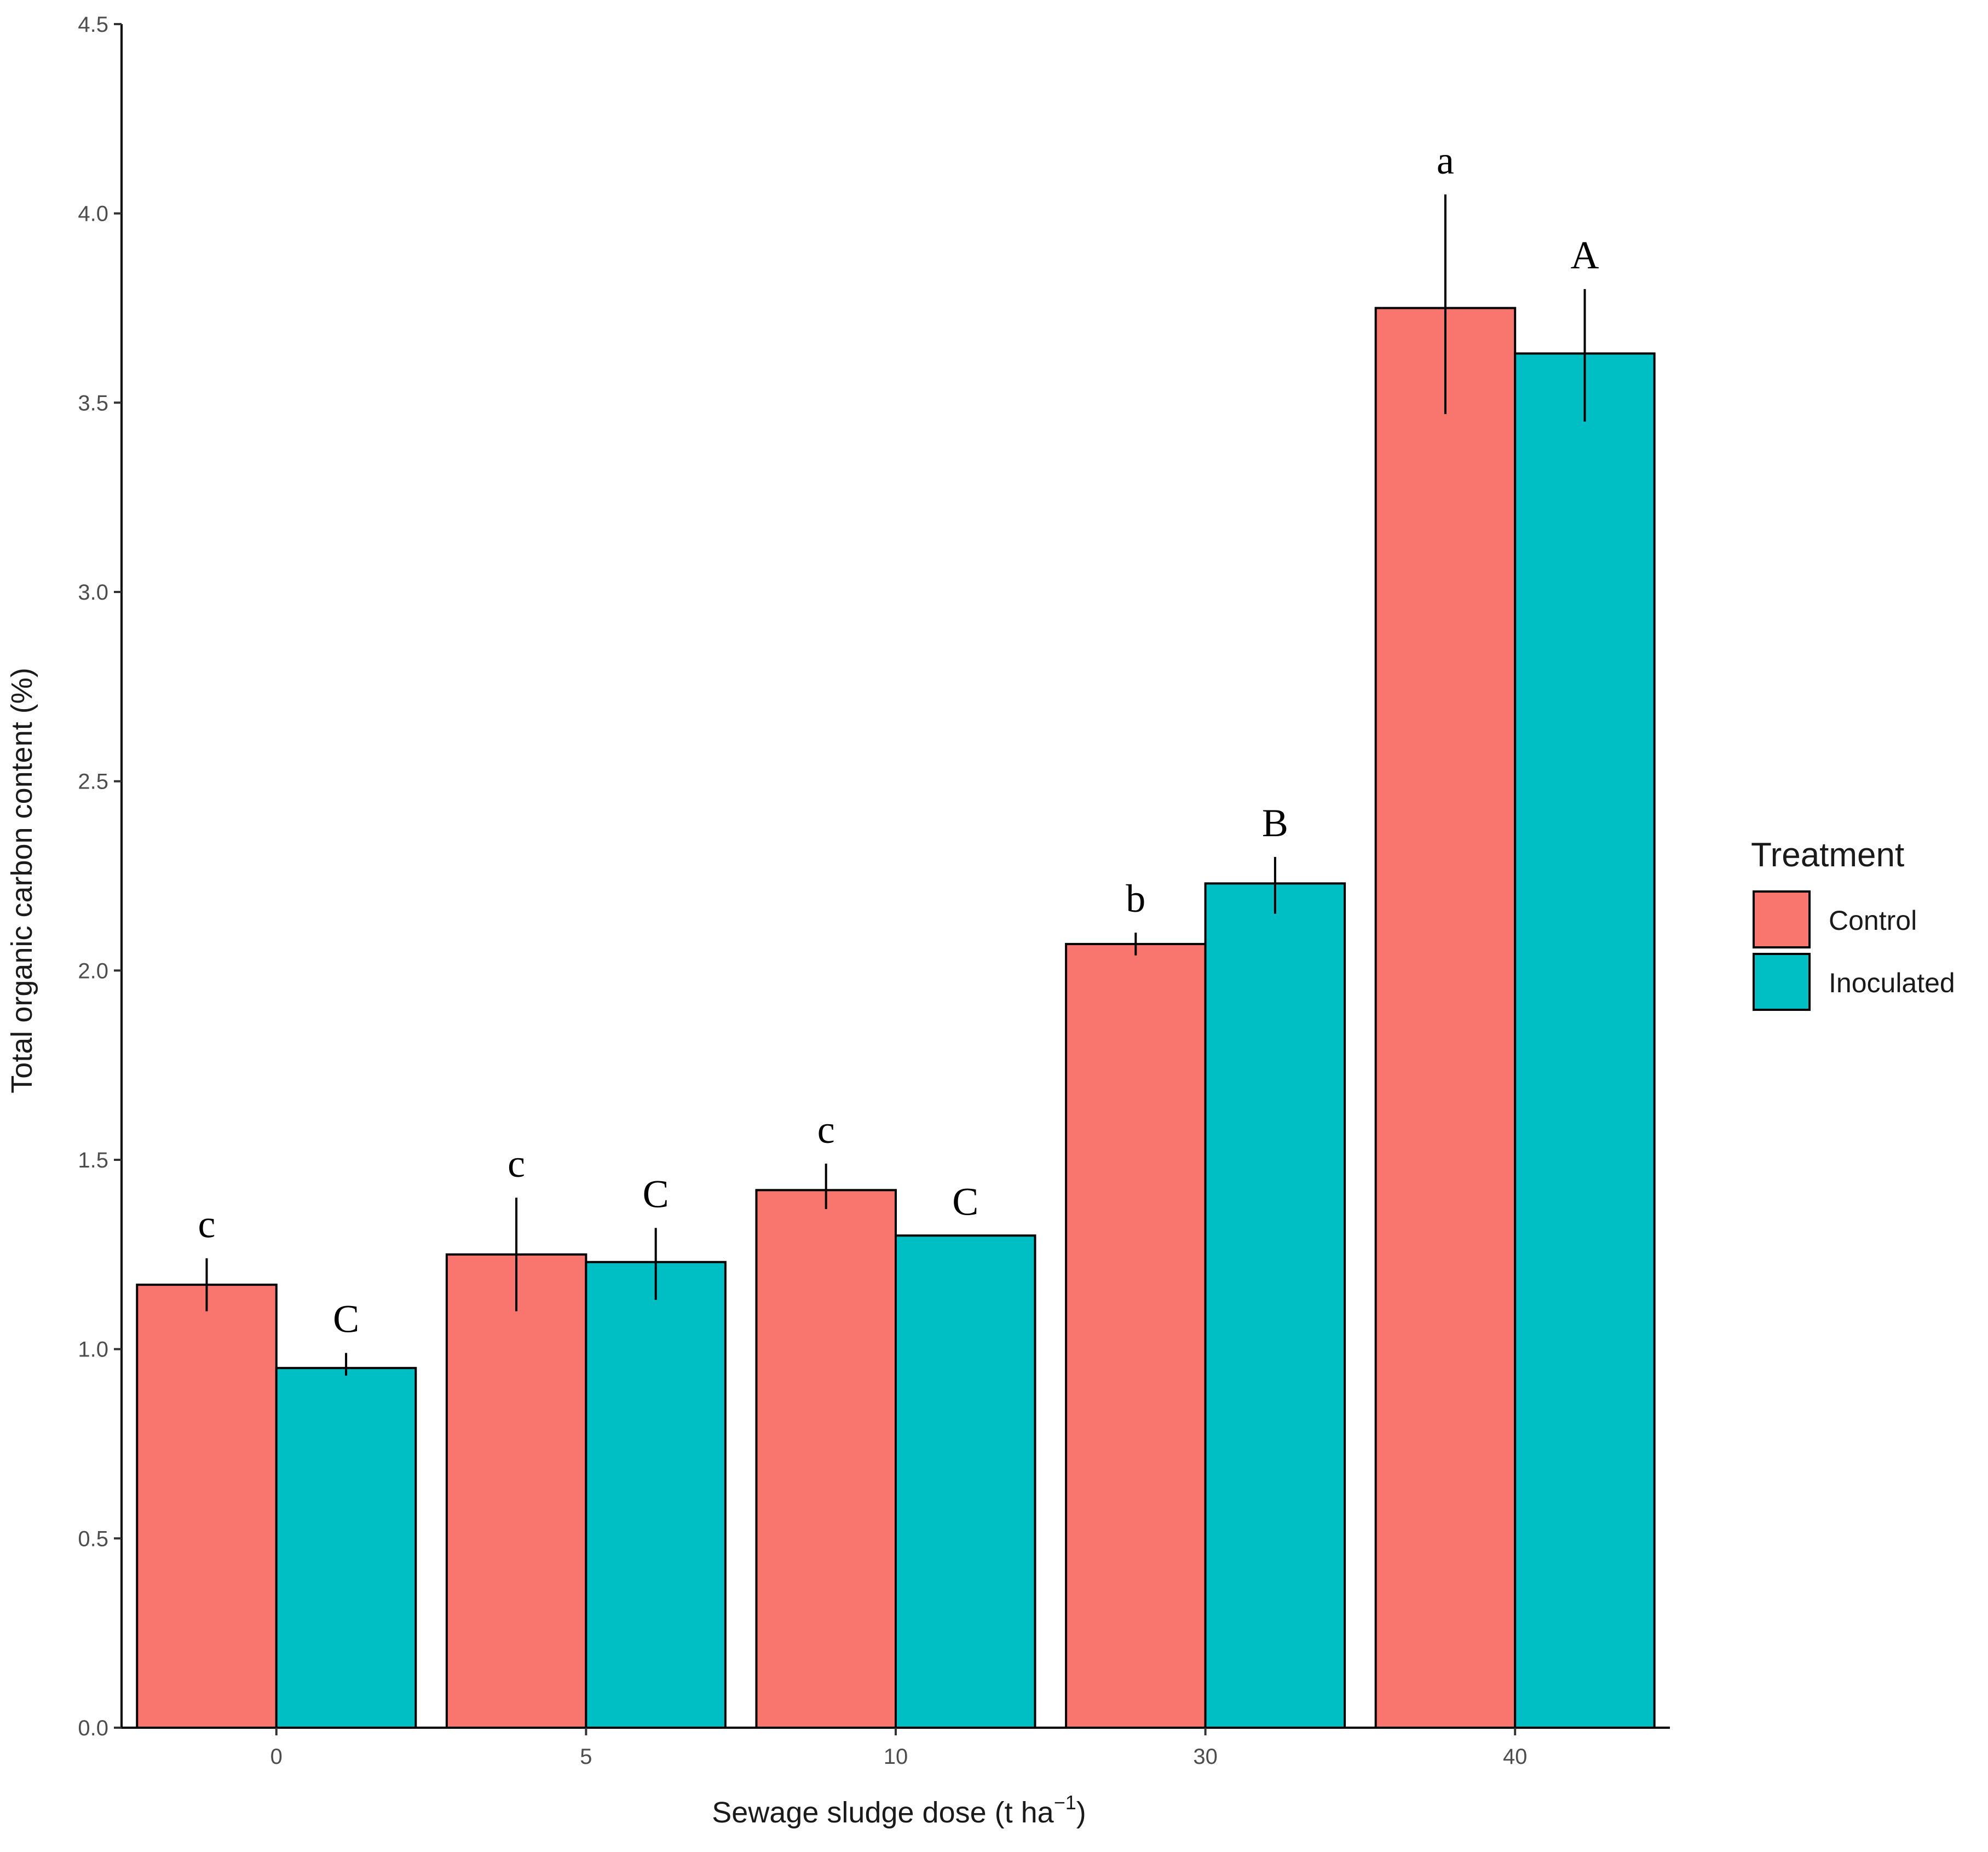 The image size is (1988, 1852). Describe the element at coordinates (93, 25) in the screenshot. I see `y-tick-label-4.5: 4.5` at that location.